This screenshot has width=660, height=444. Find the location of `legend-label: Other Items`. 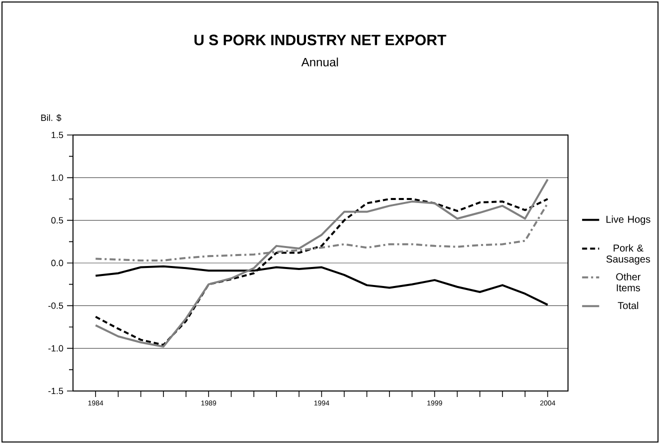

legend-label: Other Items is located at coordinates (628, 282).